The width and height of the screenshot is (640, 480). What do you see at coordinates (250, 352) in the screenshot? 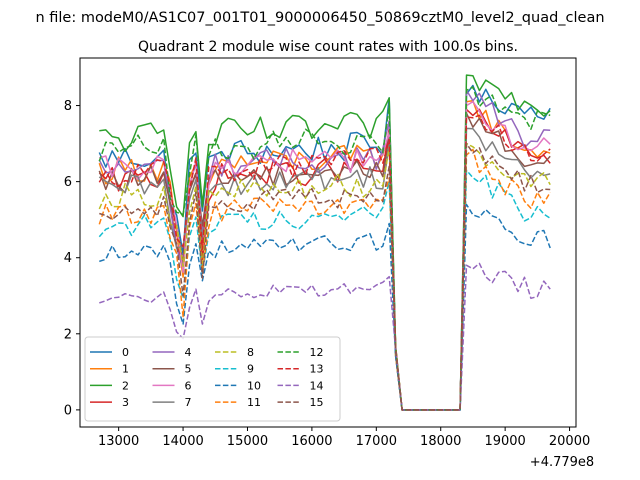
I see `legend-label-8: 8` at bounding box center [250, 352].